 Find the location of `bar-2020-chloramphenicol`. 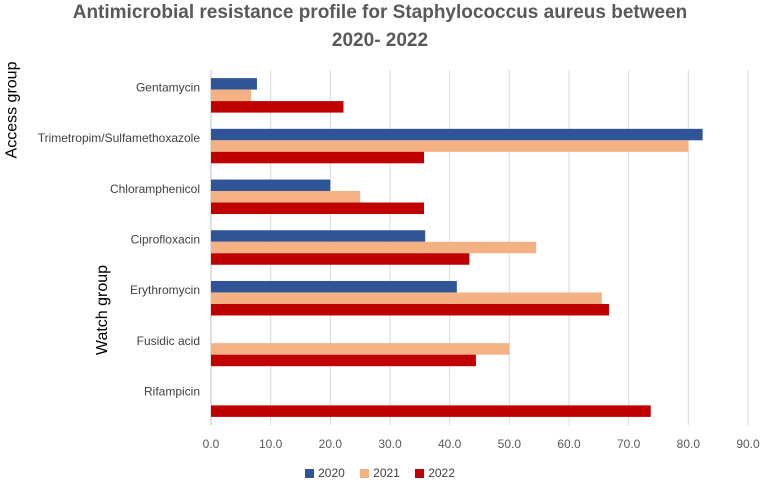

bar-2020-chloramphenicol is located at coordinates (271, 185).